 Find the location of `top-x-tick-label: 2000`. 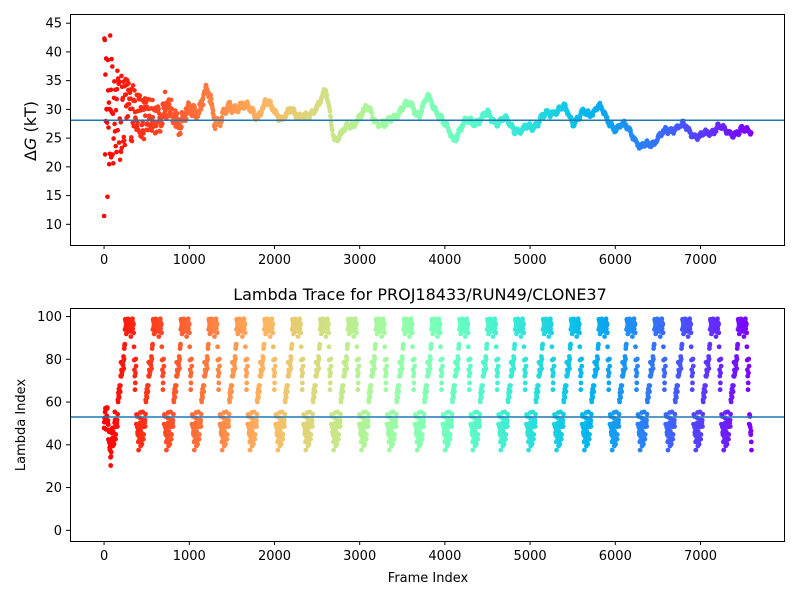

top-x-tick-label: 2000 is located at coordinates (274, 260).